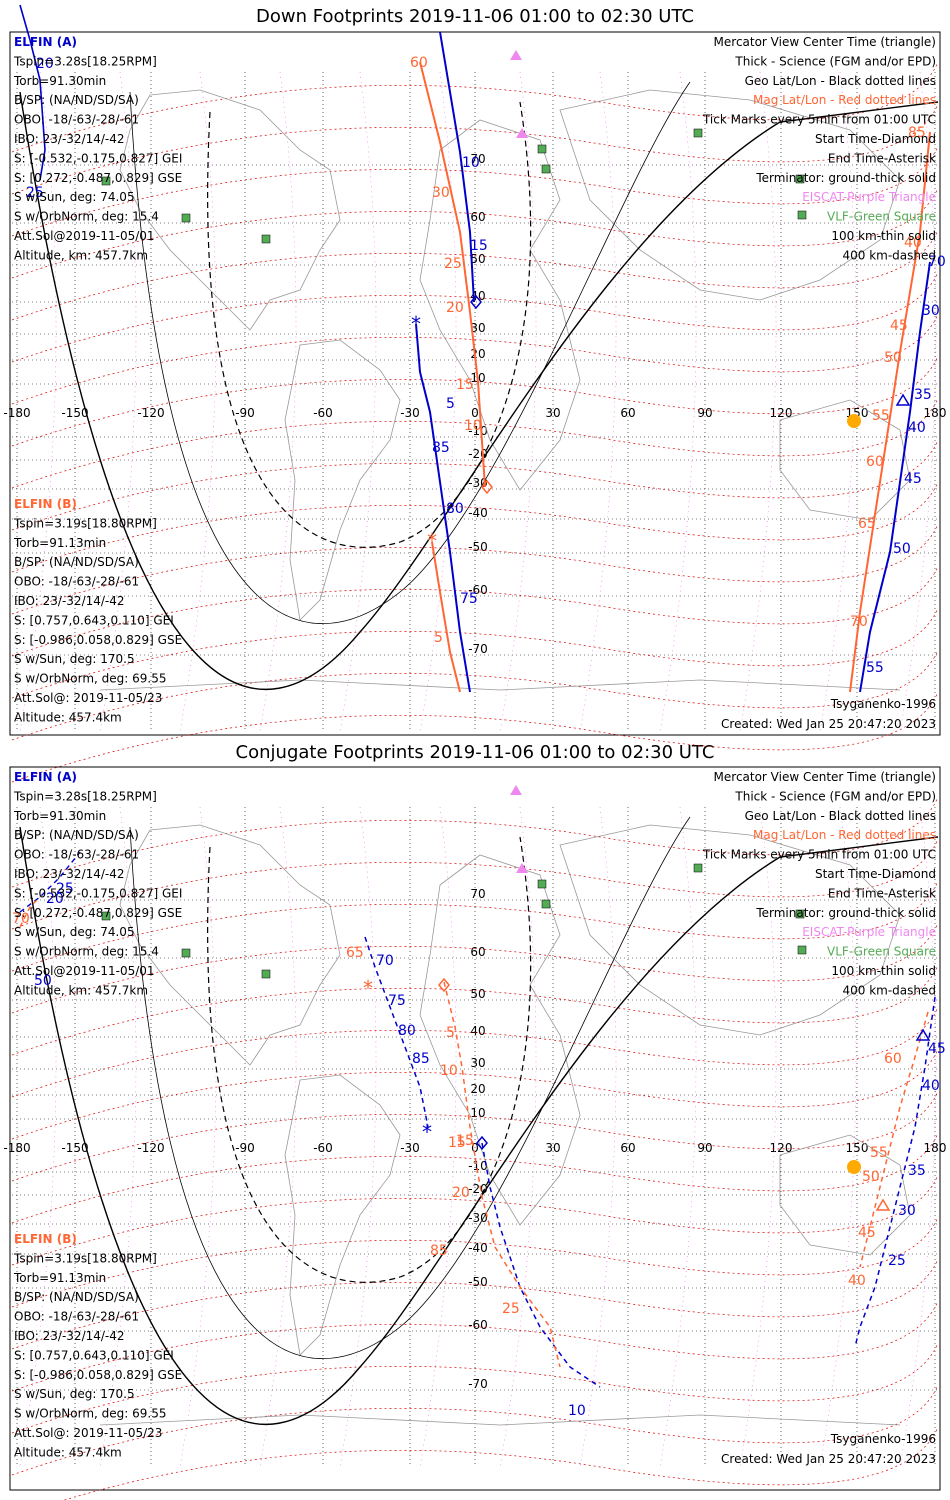 This screenshot has width=950, height=1500. I want to click on elfin-b-info-line: S w/Sun, deg: 170.5, so click(74, 659).